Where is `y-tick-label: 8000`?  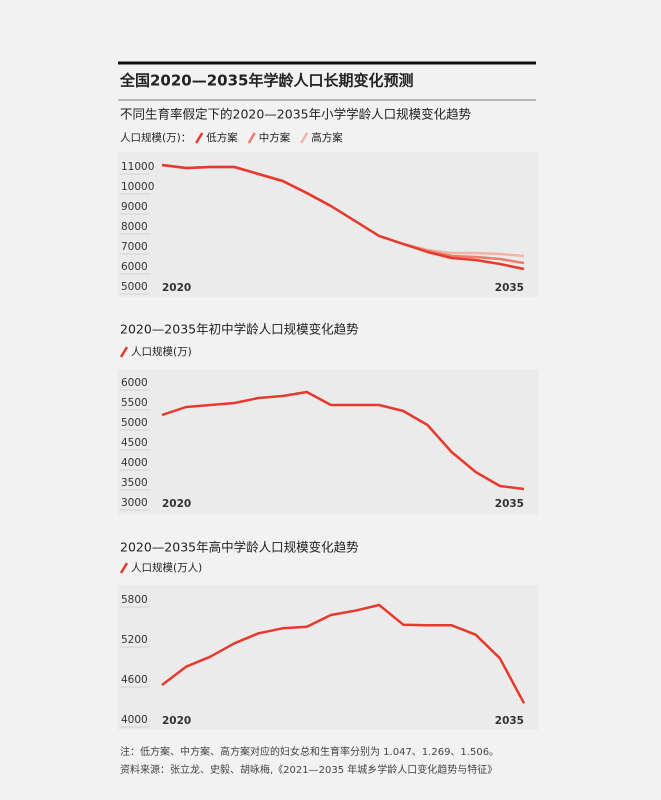 y-tick-label: 8000 is located at coordinates (134, 227).